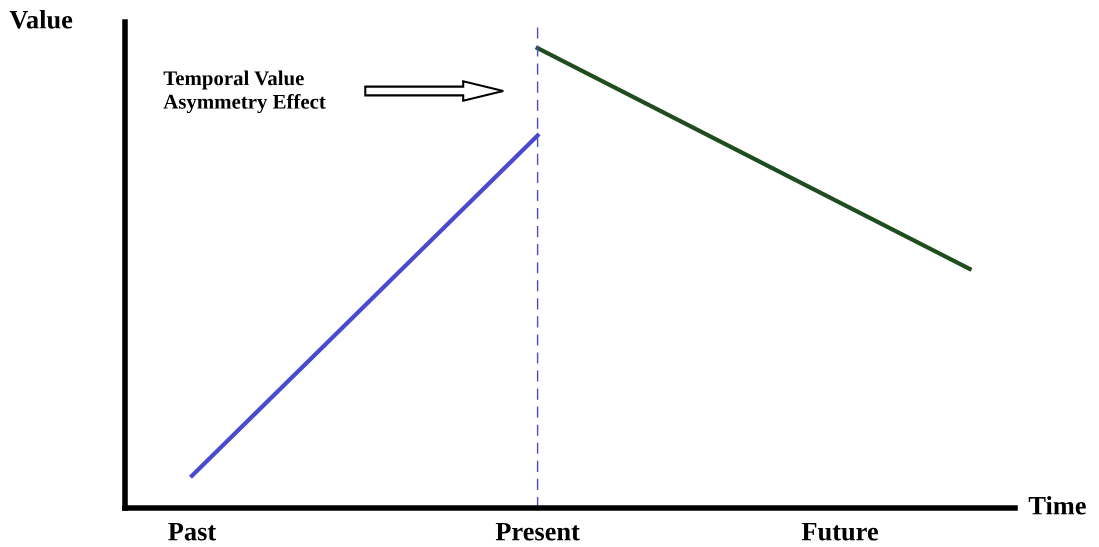 The image size is (1099, 547). What do you see at coordinates (537, 531) in the screenshot?
I see `x-tick-label: Present` at bounding box center [537, 531].